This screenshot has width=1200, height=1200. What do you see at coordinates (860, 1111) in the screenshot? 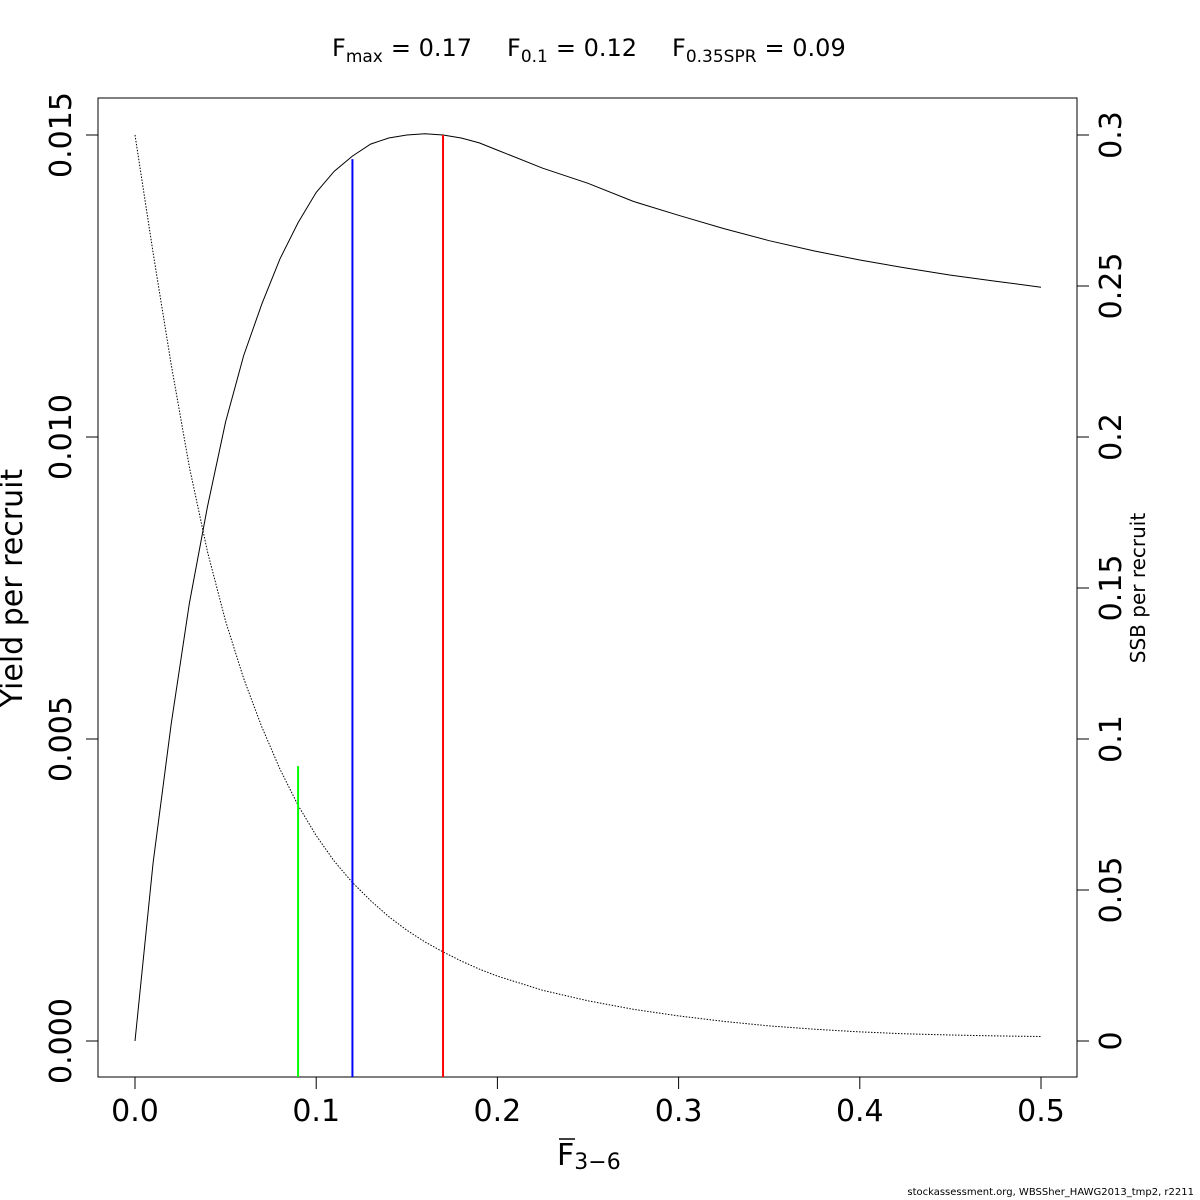
I see `x-tick-label: 0.4` at bounding box center [860, 1111].